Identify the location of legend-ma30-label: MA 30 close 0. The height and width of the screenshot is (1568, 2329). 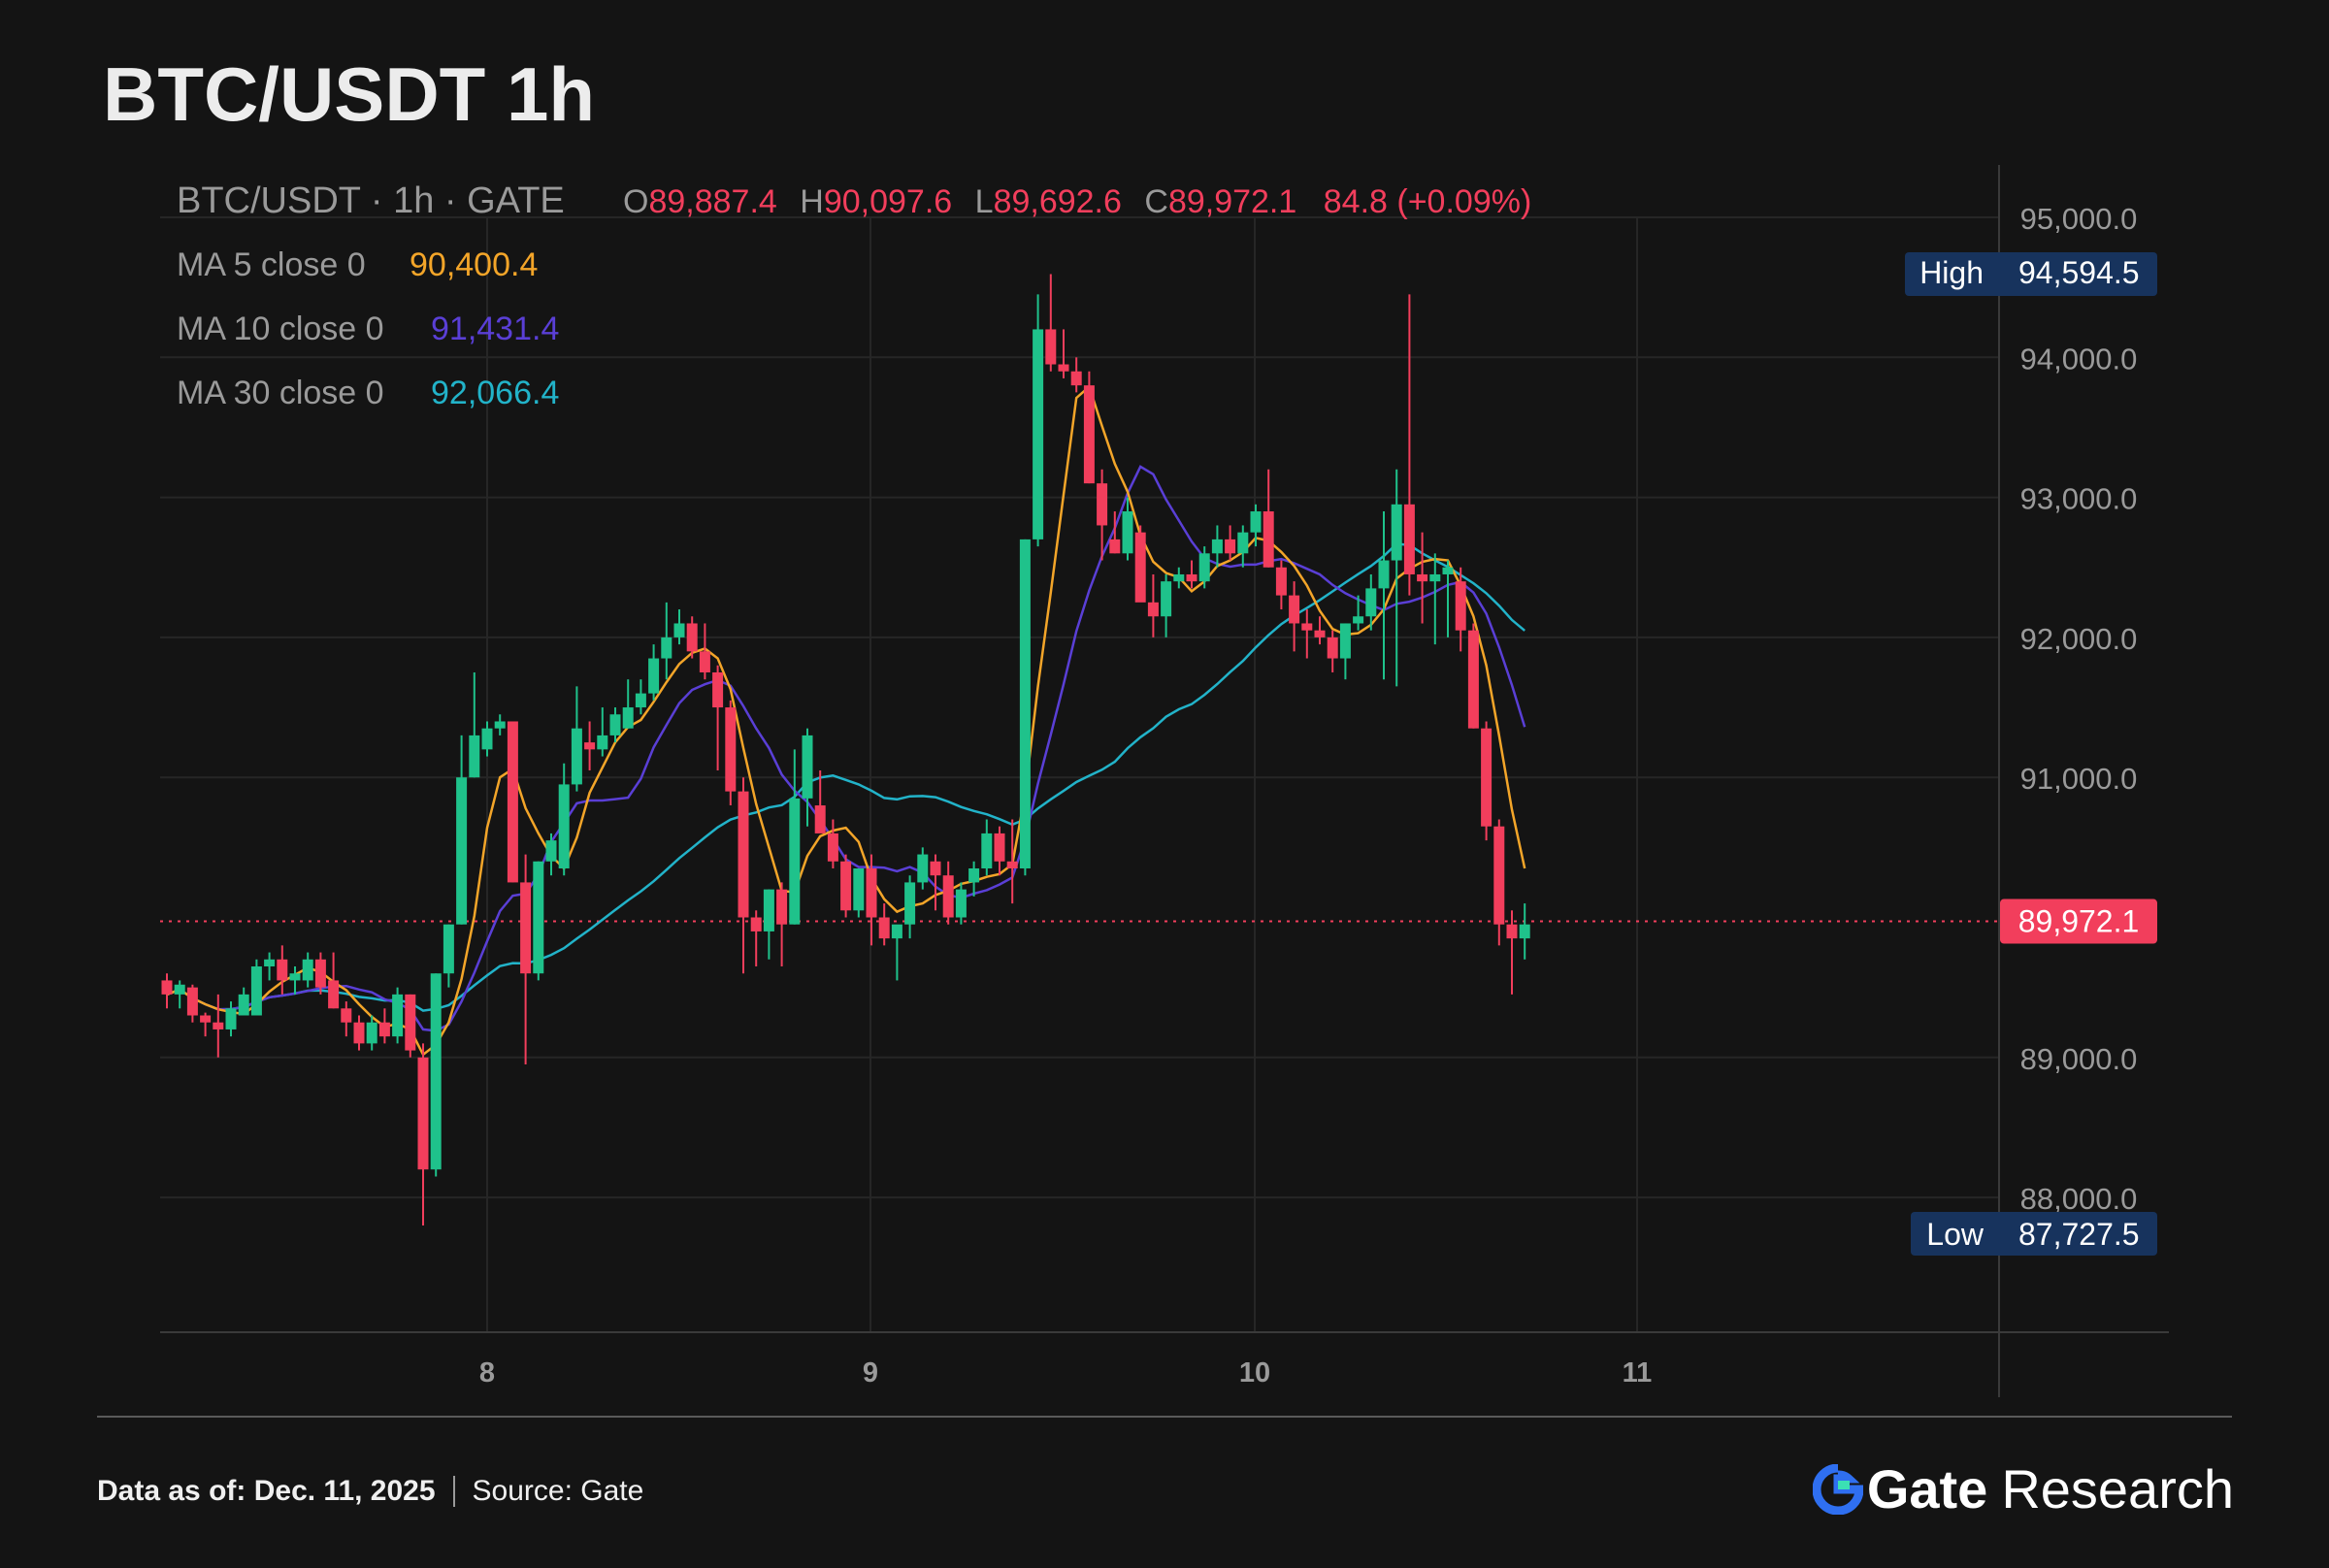
(281, 393).